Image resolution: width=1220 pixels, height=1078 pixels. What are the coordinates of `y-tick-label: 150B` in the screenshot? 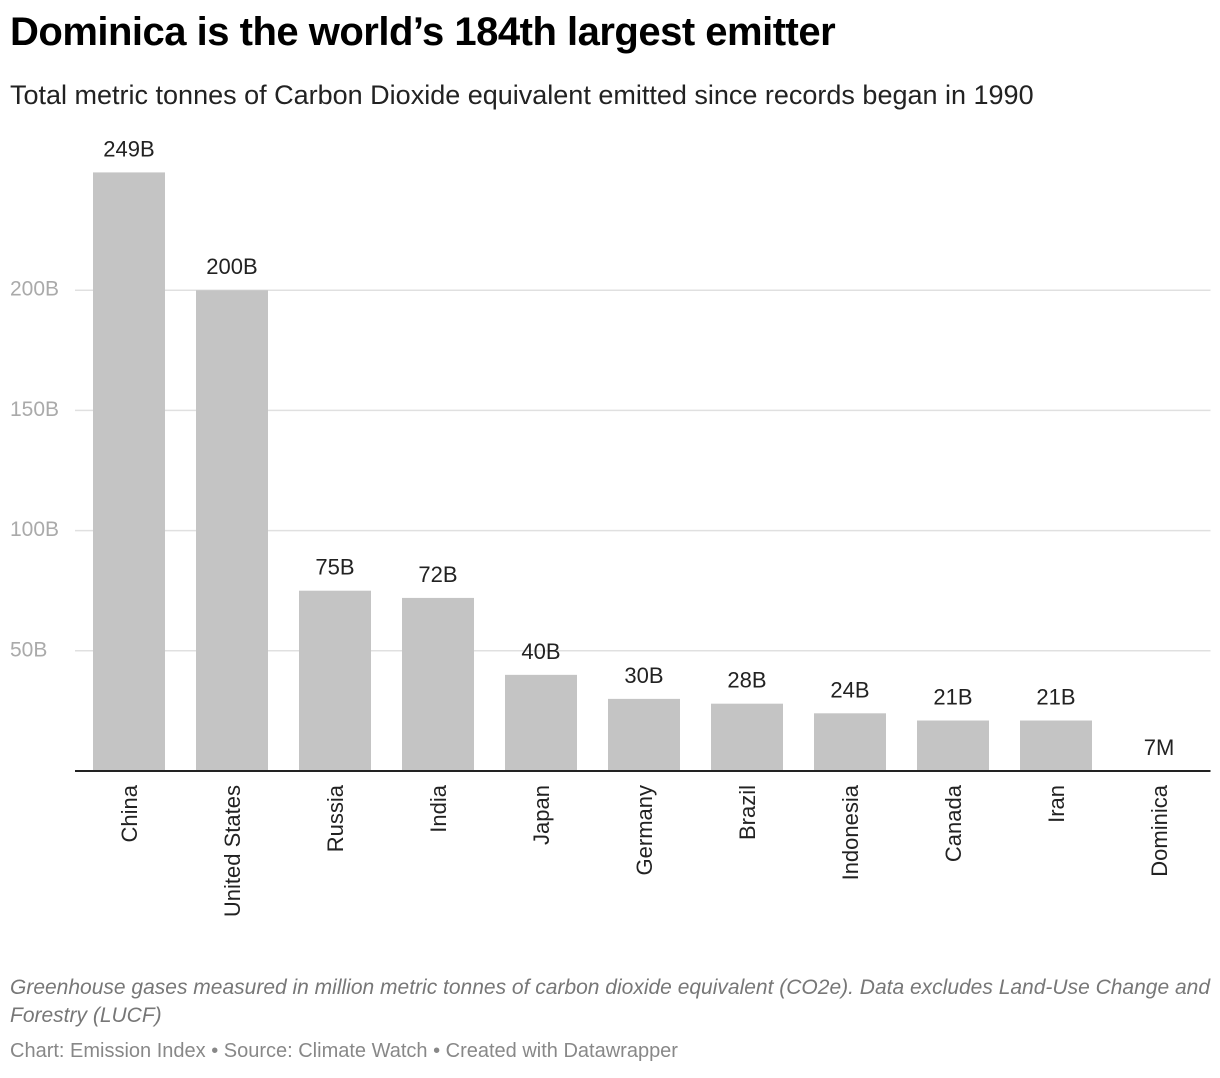 It's located at (34, 409).